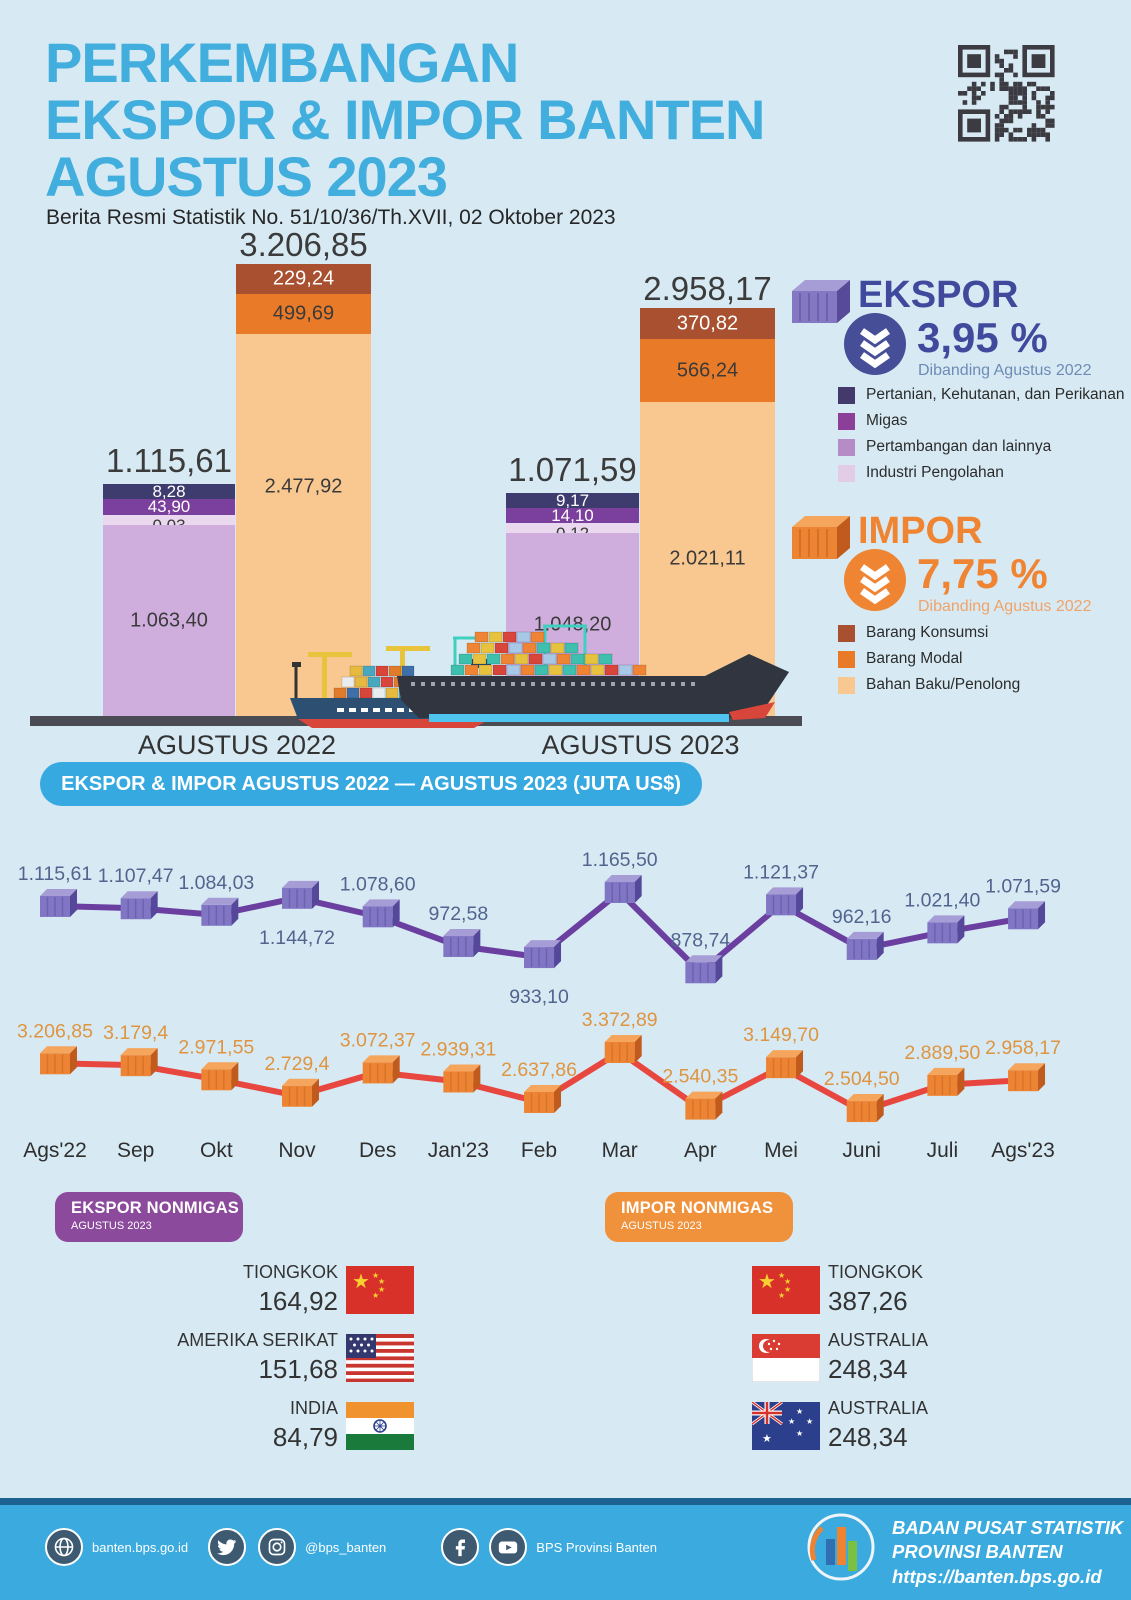  Describe the element at coordinates (149, 1217) in the screenshot. I see `badge-ekspor-nonmigas: EKSPOR NONMIGAS AGUSTUS 2023` at that location.